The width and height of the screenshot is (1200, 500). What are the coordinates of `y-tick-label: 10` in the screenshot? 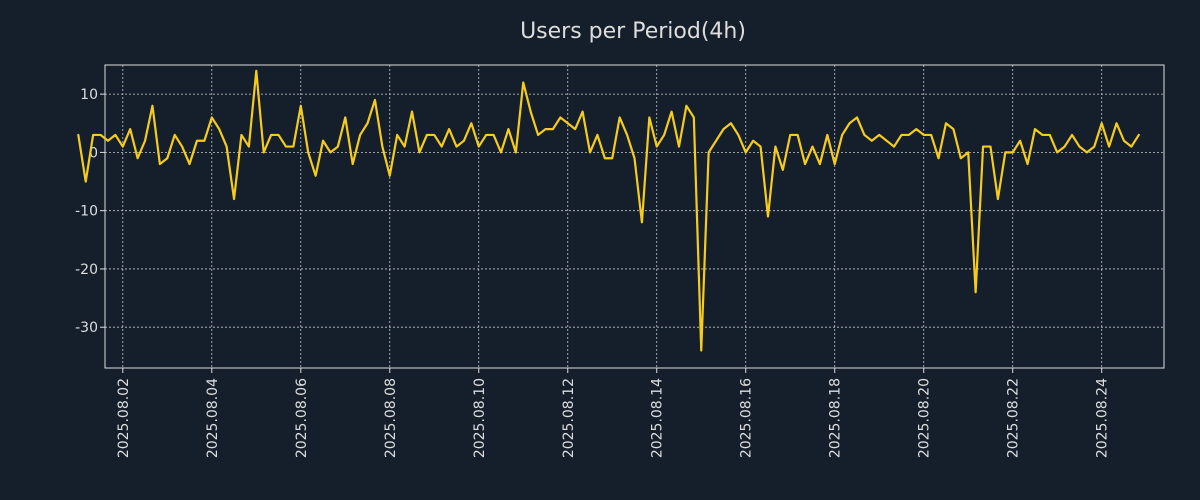 It's located at (89, 95).